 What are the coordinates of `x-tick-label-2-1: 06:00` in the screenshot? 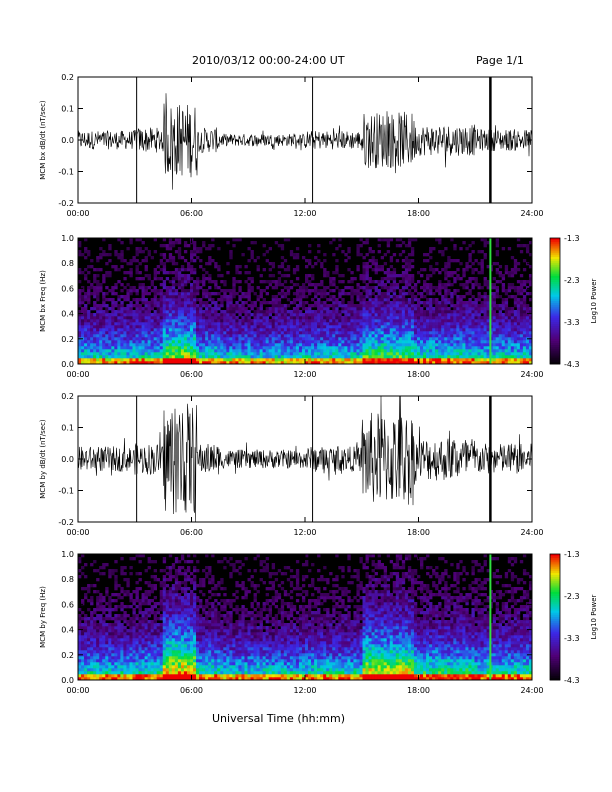 It's located at (191, 532).